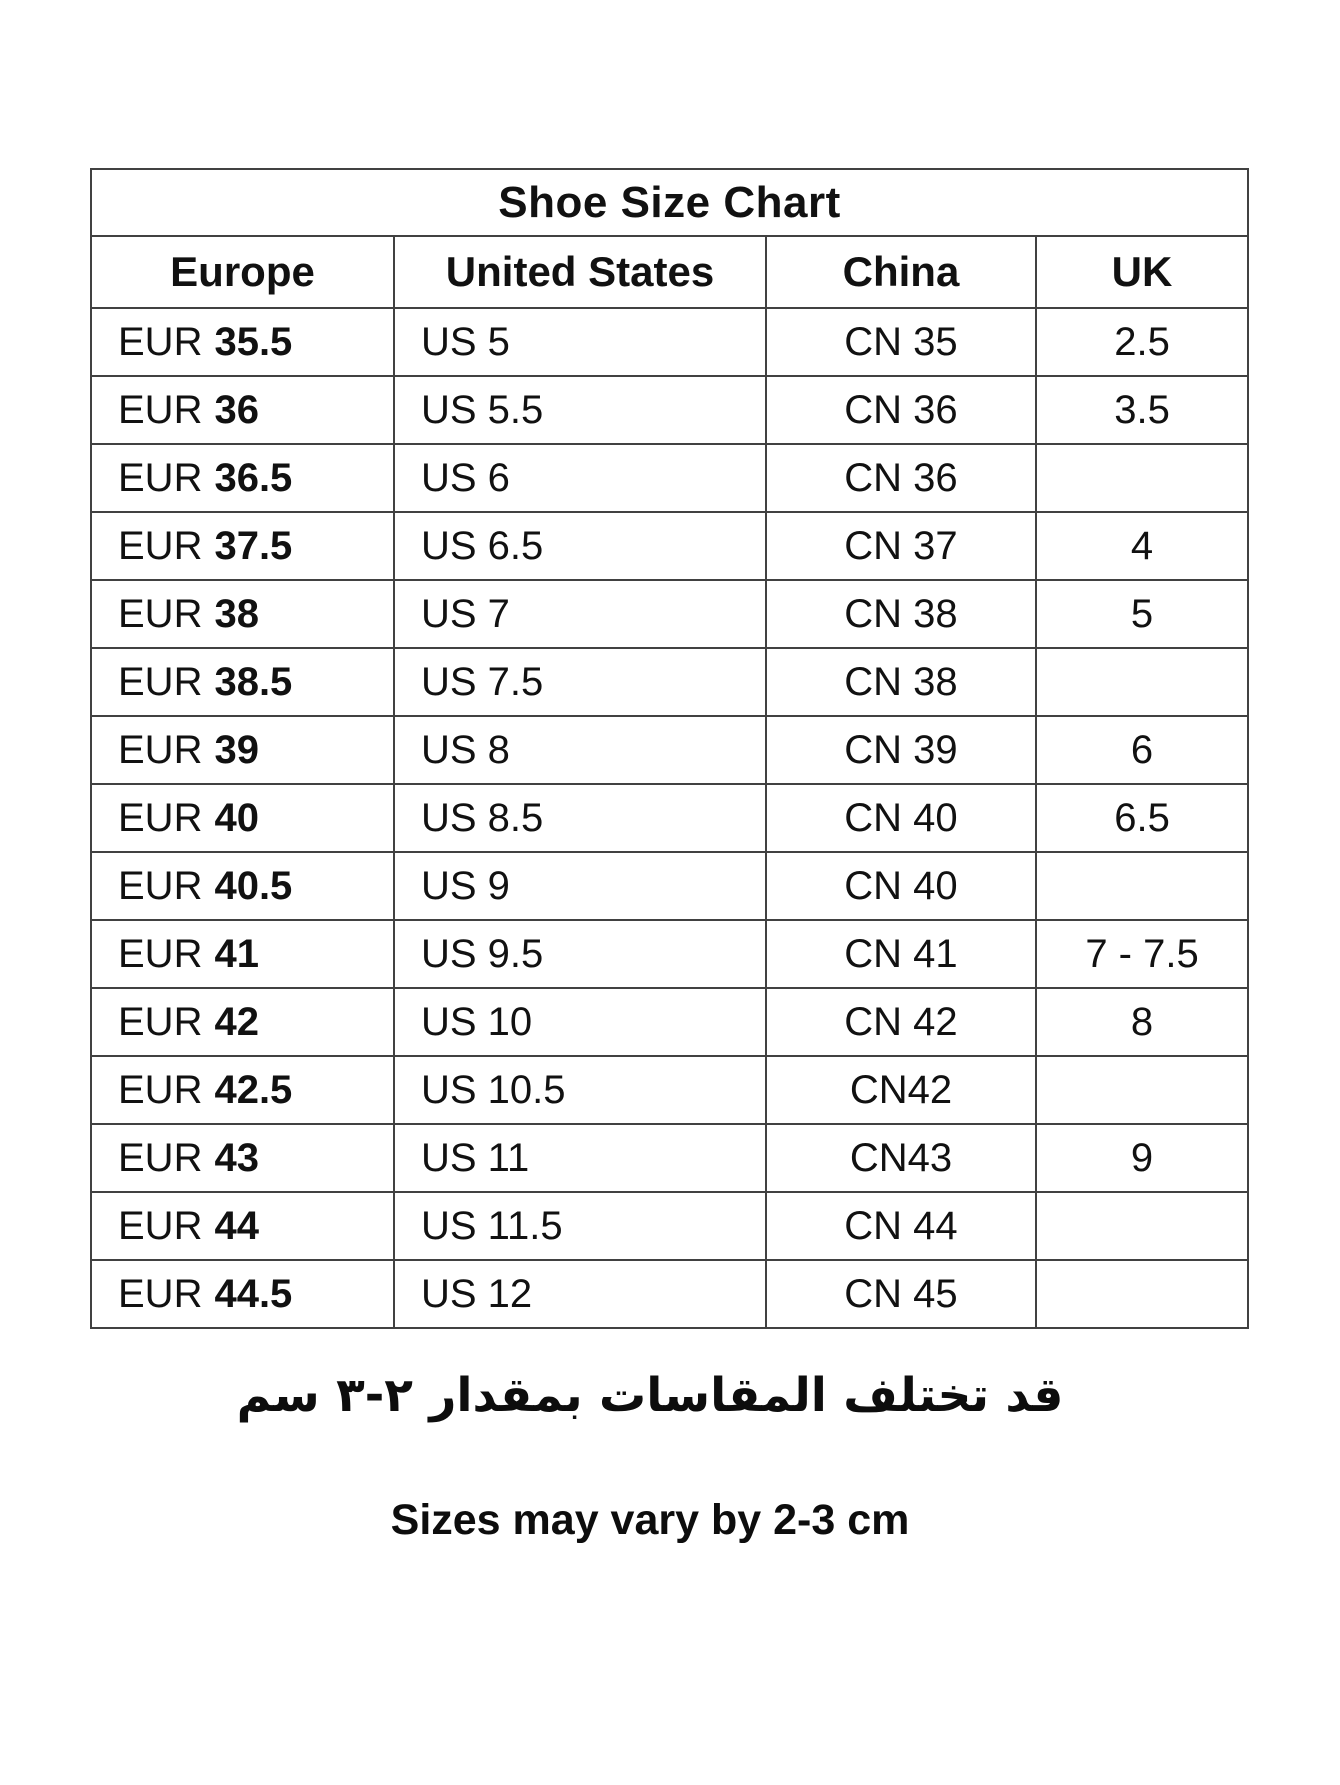  I want to click on cell-china-size: CN 35, so click(901, 342).